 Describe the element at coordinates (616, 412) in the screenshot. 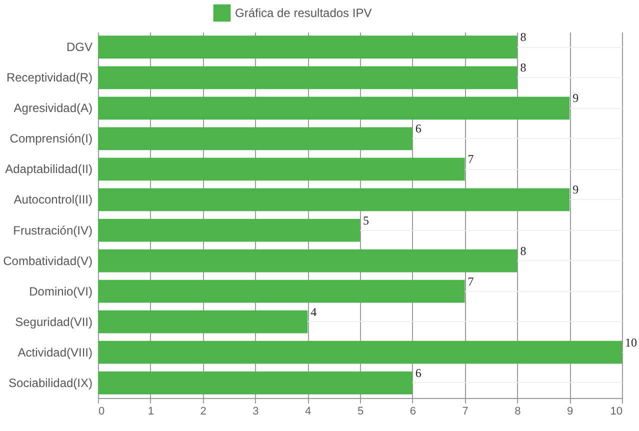

I see `x-tick-label: 10` at that location.